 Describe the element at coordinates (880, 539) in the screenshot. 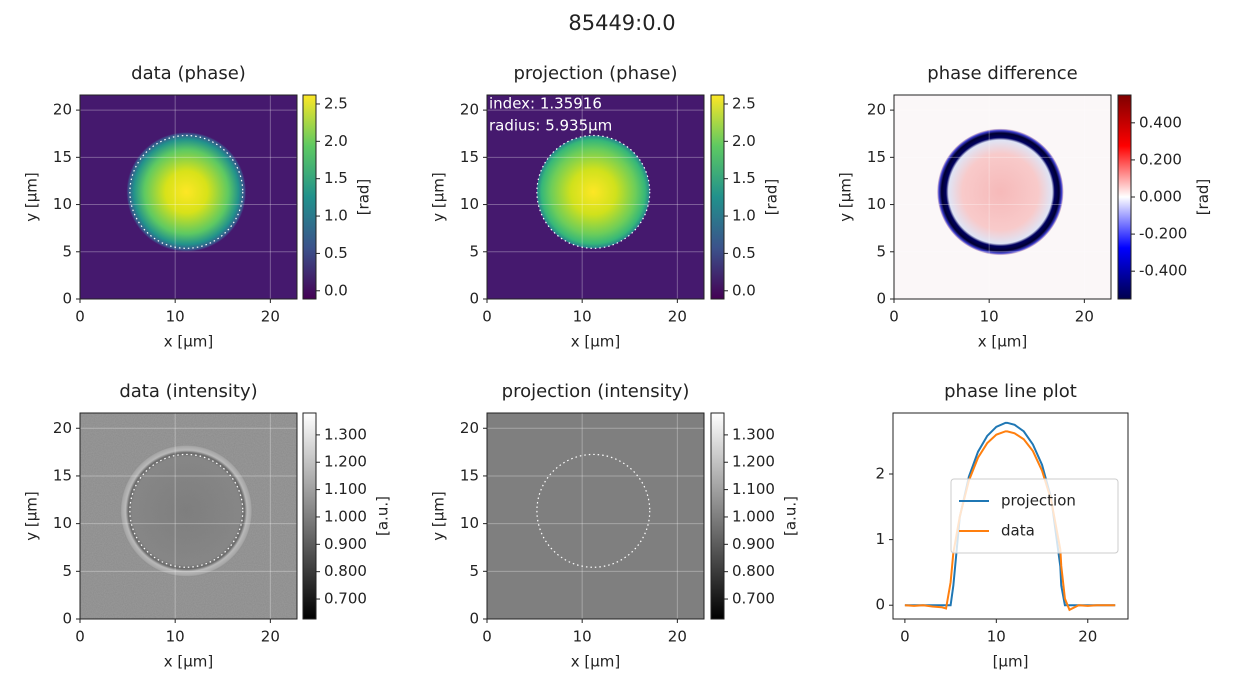

I see `y-tick-label: 1` at that location.